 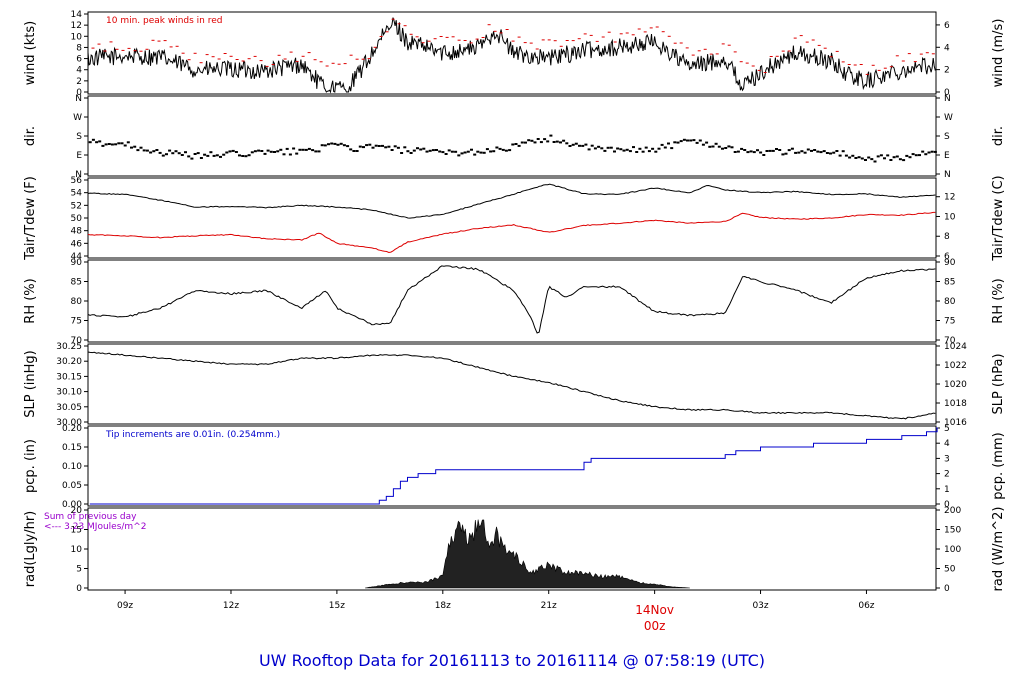 I want to click on y-tick-label: 14, so click(x=77, y=15).